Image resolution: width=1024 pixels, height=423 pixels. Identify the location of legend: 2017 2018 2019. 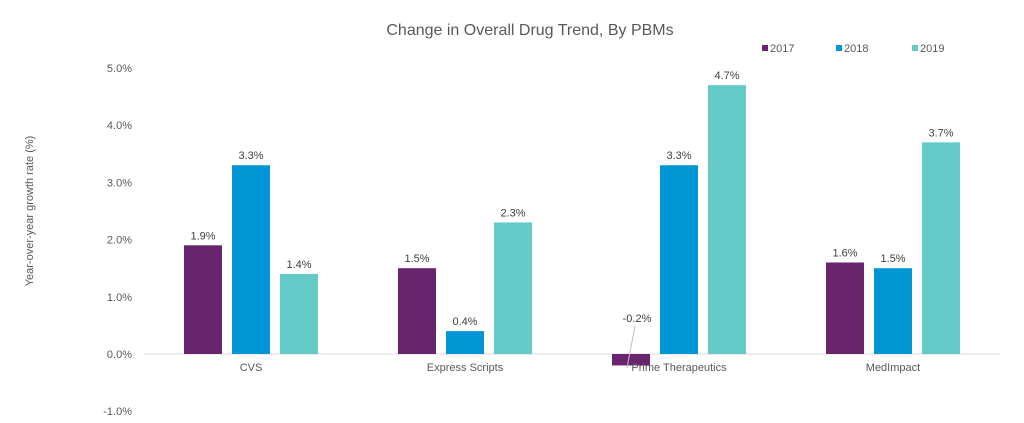
(853, 49).